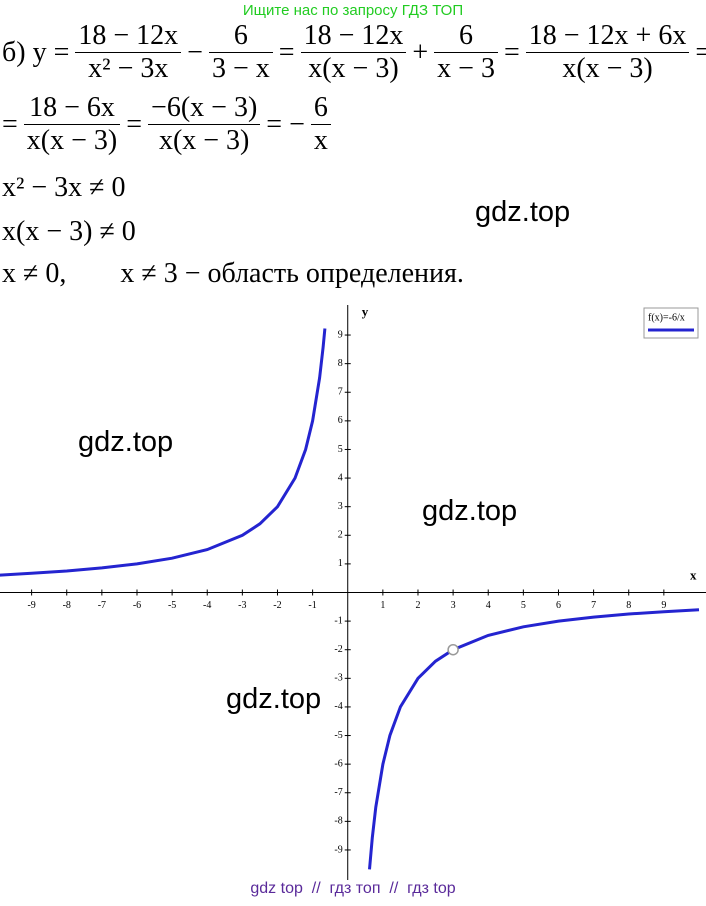  What do you see at coordinates (338, 821) in the screenshot?
I see `y-tick-label: -8` at bounding box center [338, 821].